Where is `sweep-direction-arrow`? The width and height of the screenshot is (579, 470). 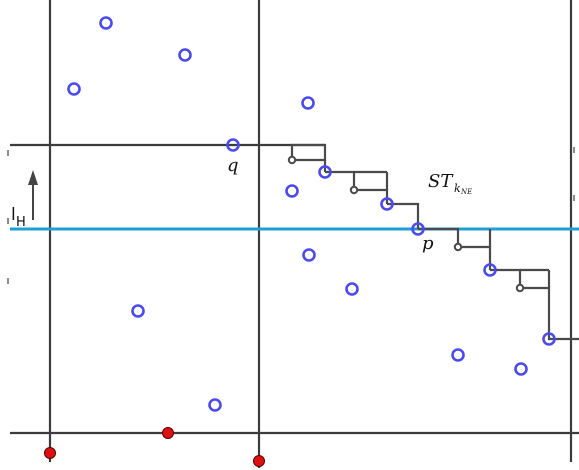
sweep-direction-arrow is located at coordinates (33, 195).